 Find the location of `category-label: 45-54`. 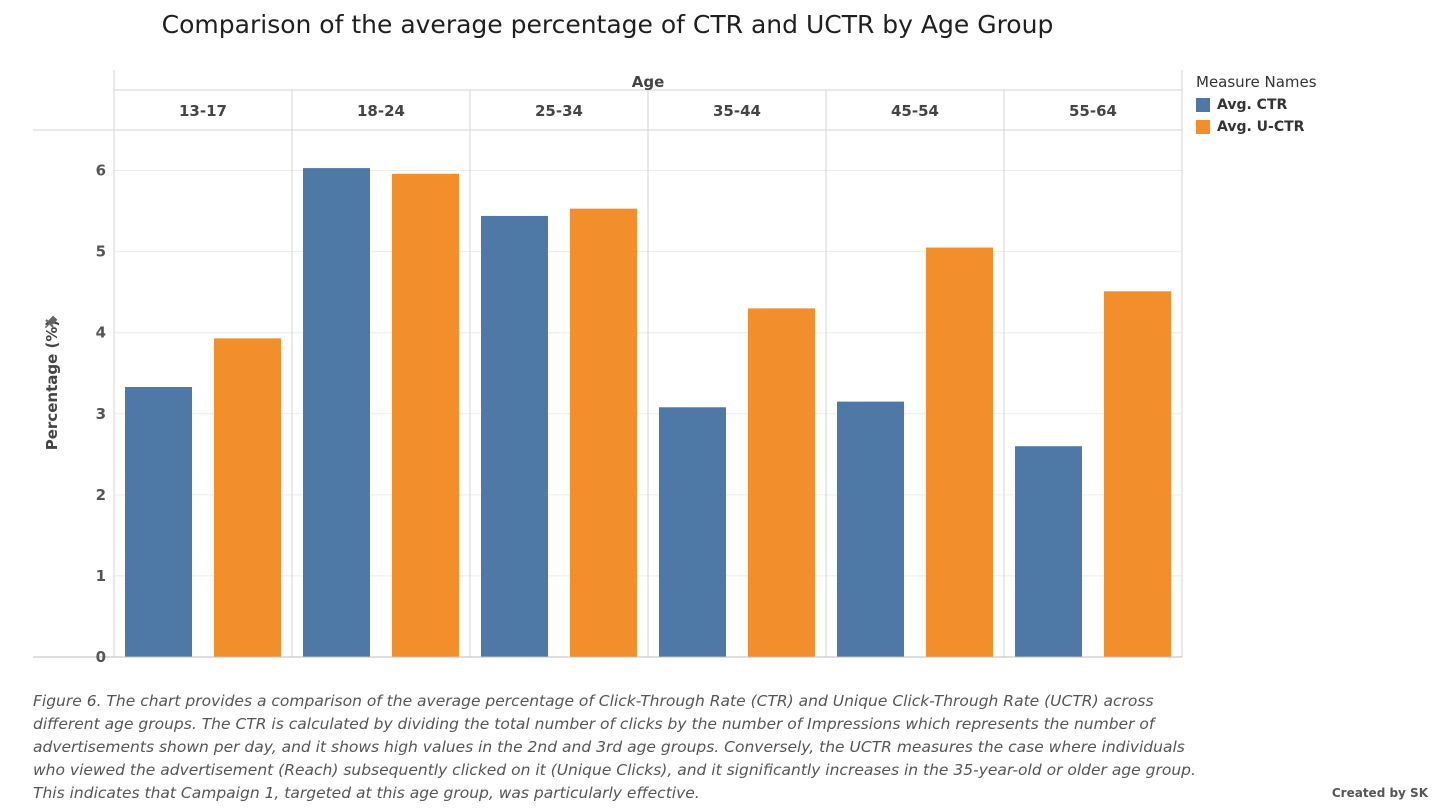

category-label: 45-54 is located at coordinates (915, 111).